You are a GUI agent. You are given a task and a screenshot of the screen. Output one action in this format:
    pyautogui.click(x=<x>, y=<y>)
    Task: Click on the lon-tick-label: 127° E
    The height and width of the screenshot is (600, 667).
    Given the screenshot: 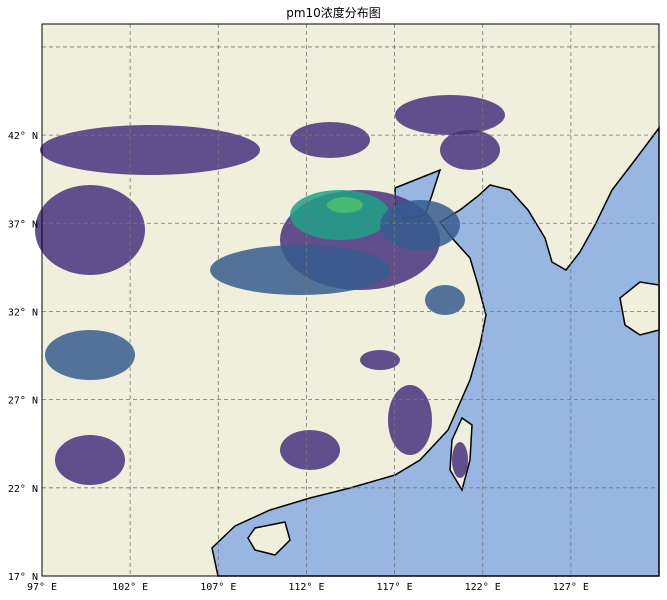 What is the action you would take?
    pyautogui.click(x=571, y=587)
    